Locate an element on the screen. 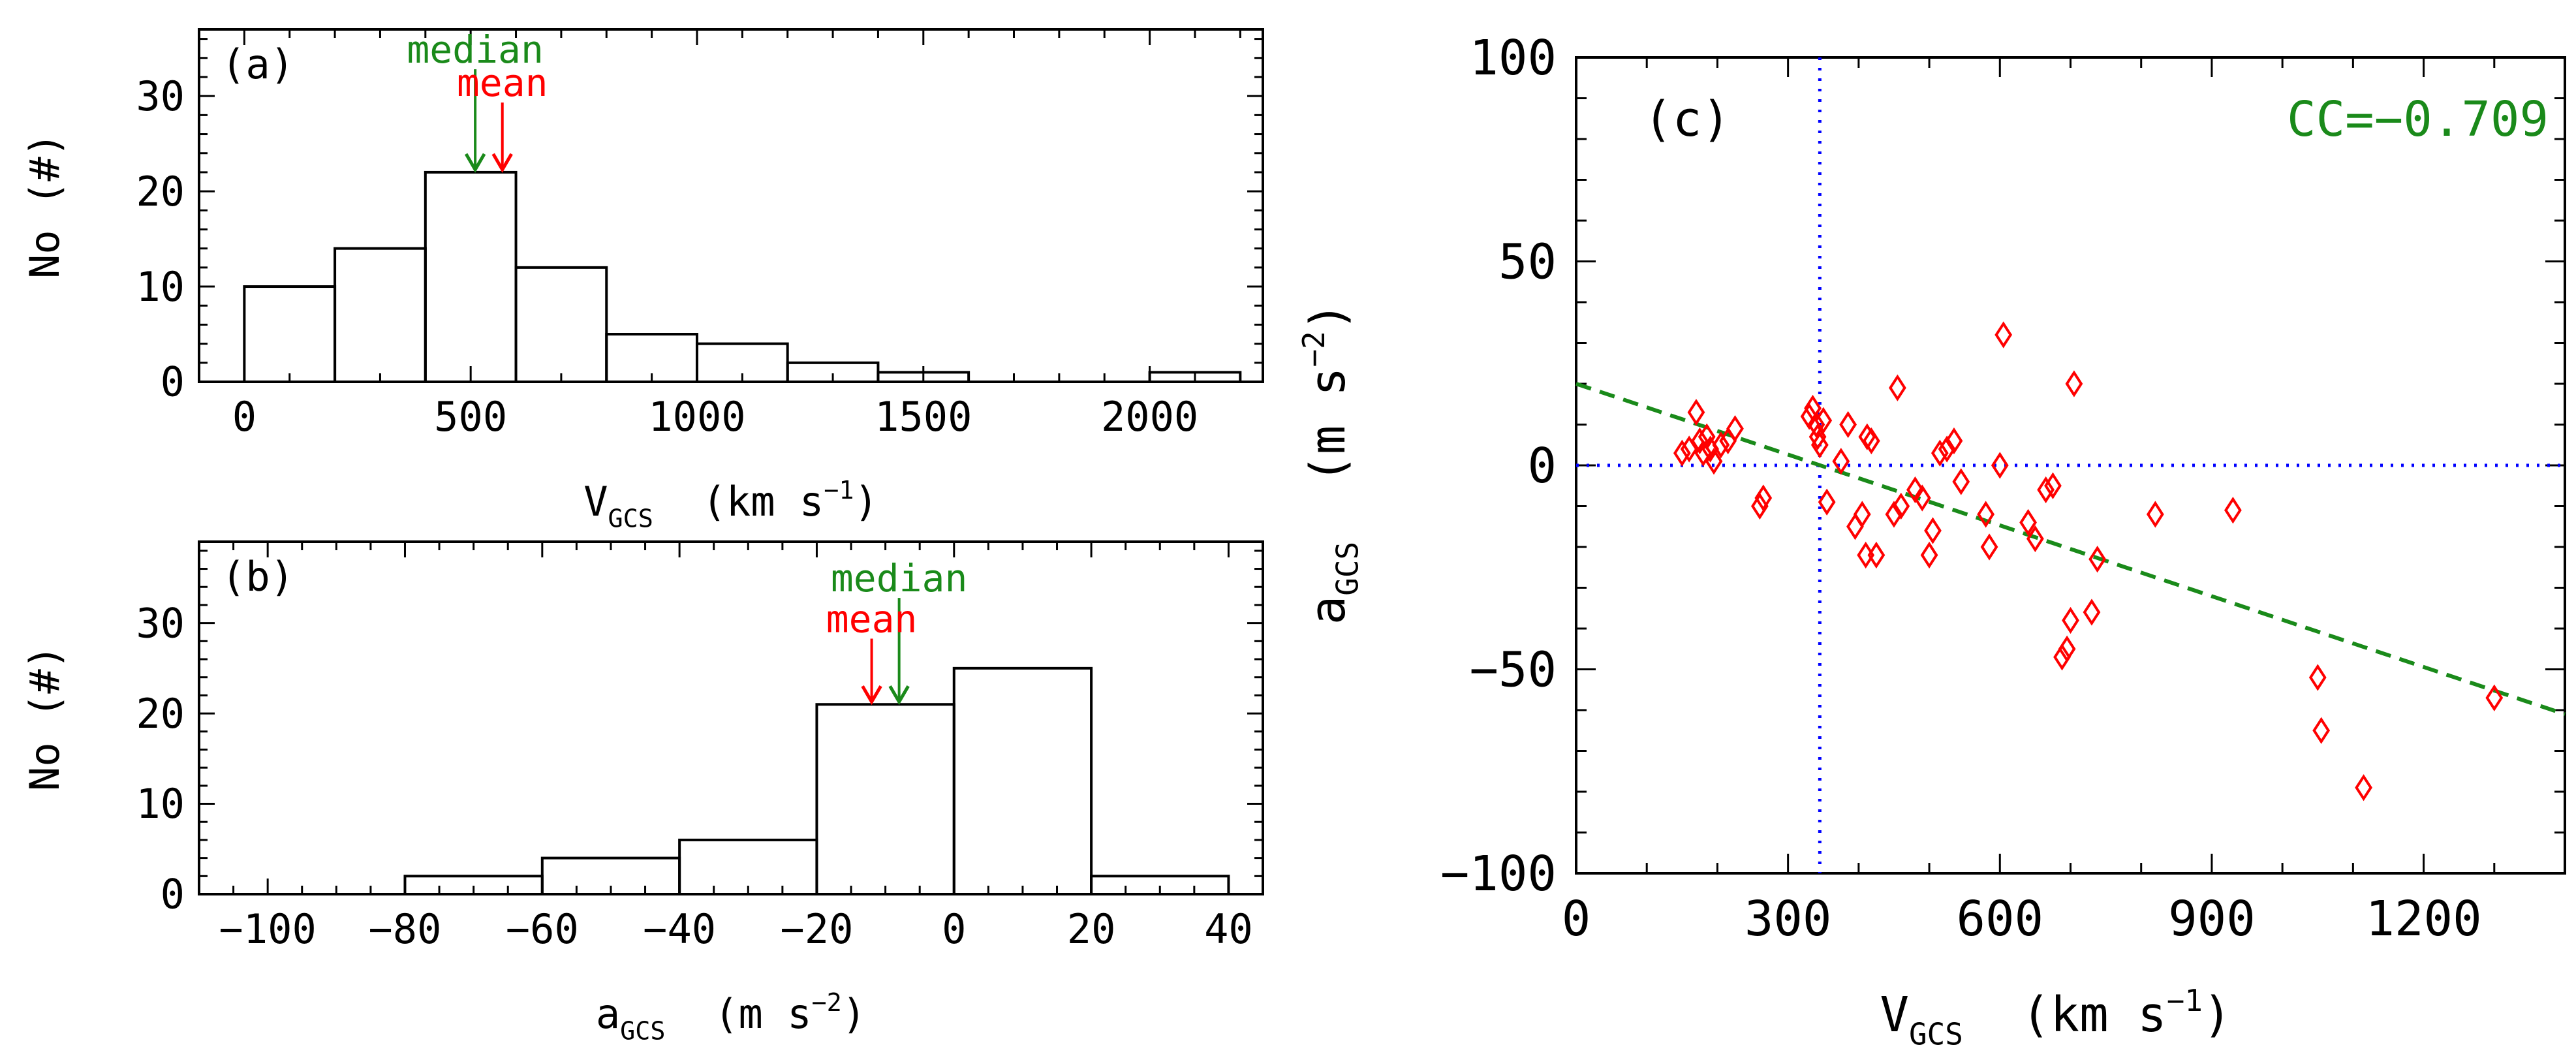  y-axis-label-units-open: (m s is located at coordinates (1328, 455).